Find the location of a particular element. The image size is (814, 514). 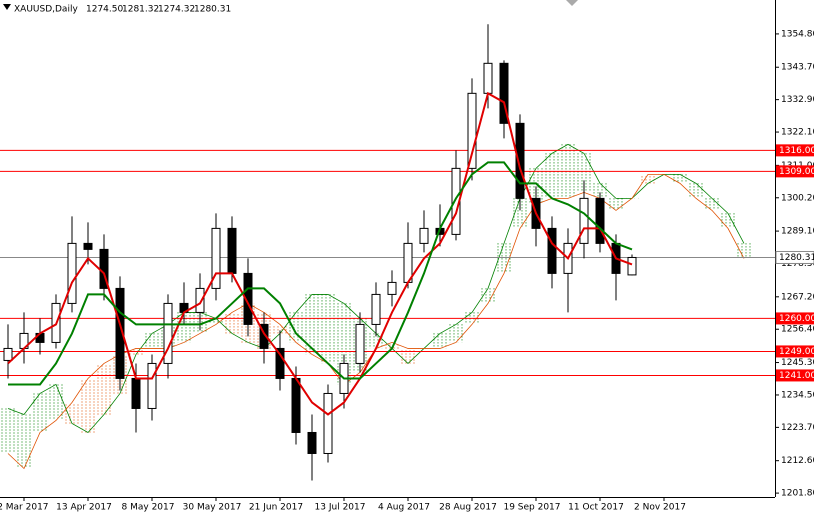

y-tick-label: 1256.40 is located at coordinates (797, 330).